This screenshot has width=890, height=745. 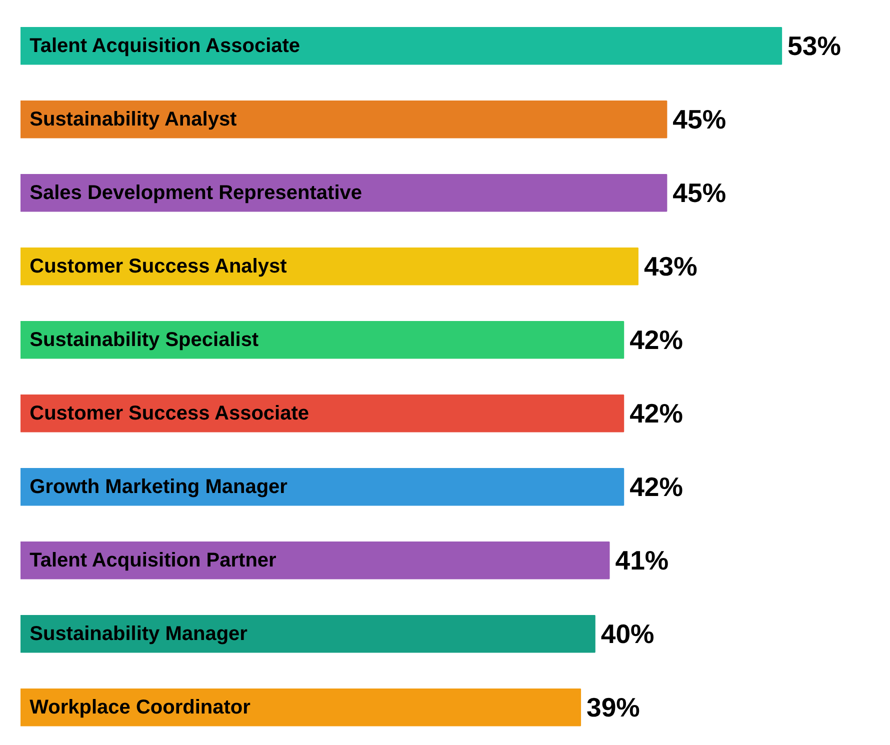 What do you see at coordinates (642, 560) in the screenshot?
I see `data-label: 41%` at bounding box center [642, 560].